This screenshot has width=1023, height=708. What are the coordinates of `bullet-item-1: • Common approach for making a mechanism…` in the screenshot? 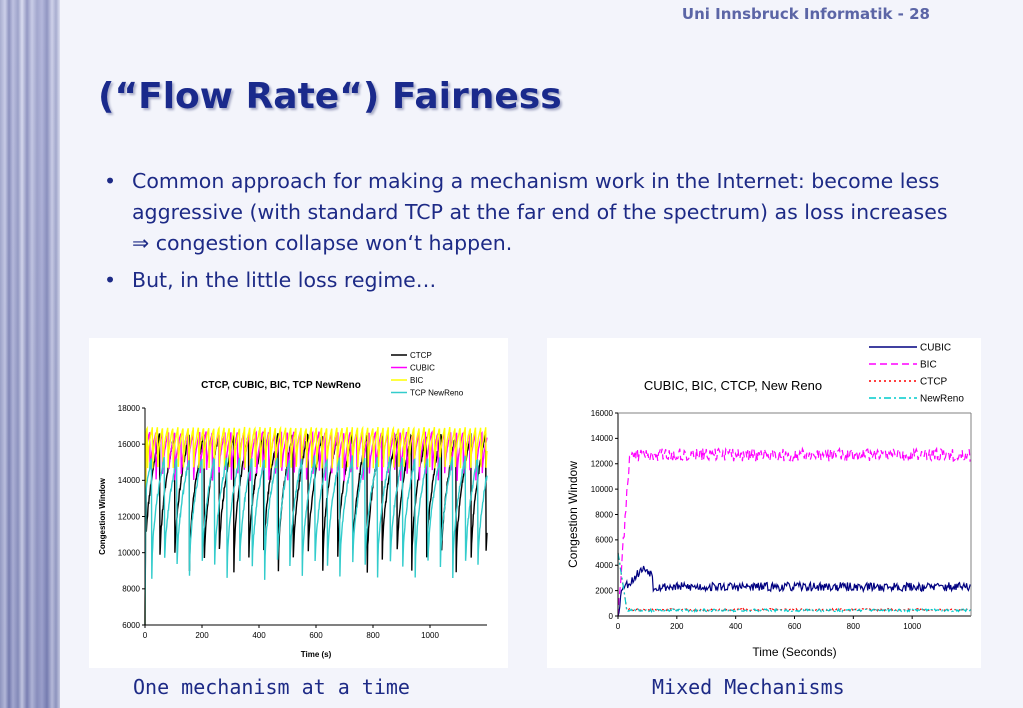 It's located at (539, 212).